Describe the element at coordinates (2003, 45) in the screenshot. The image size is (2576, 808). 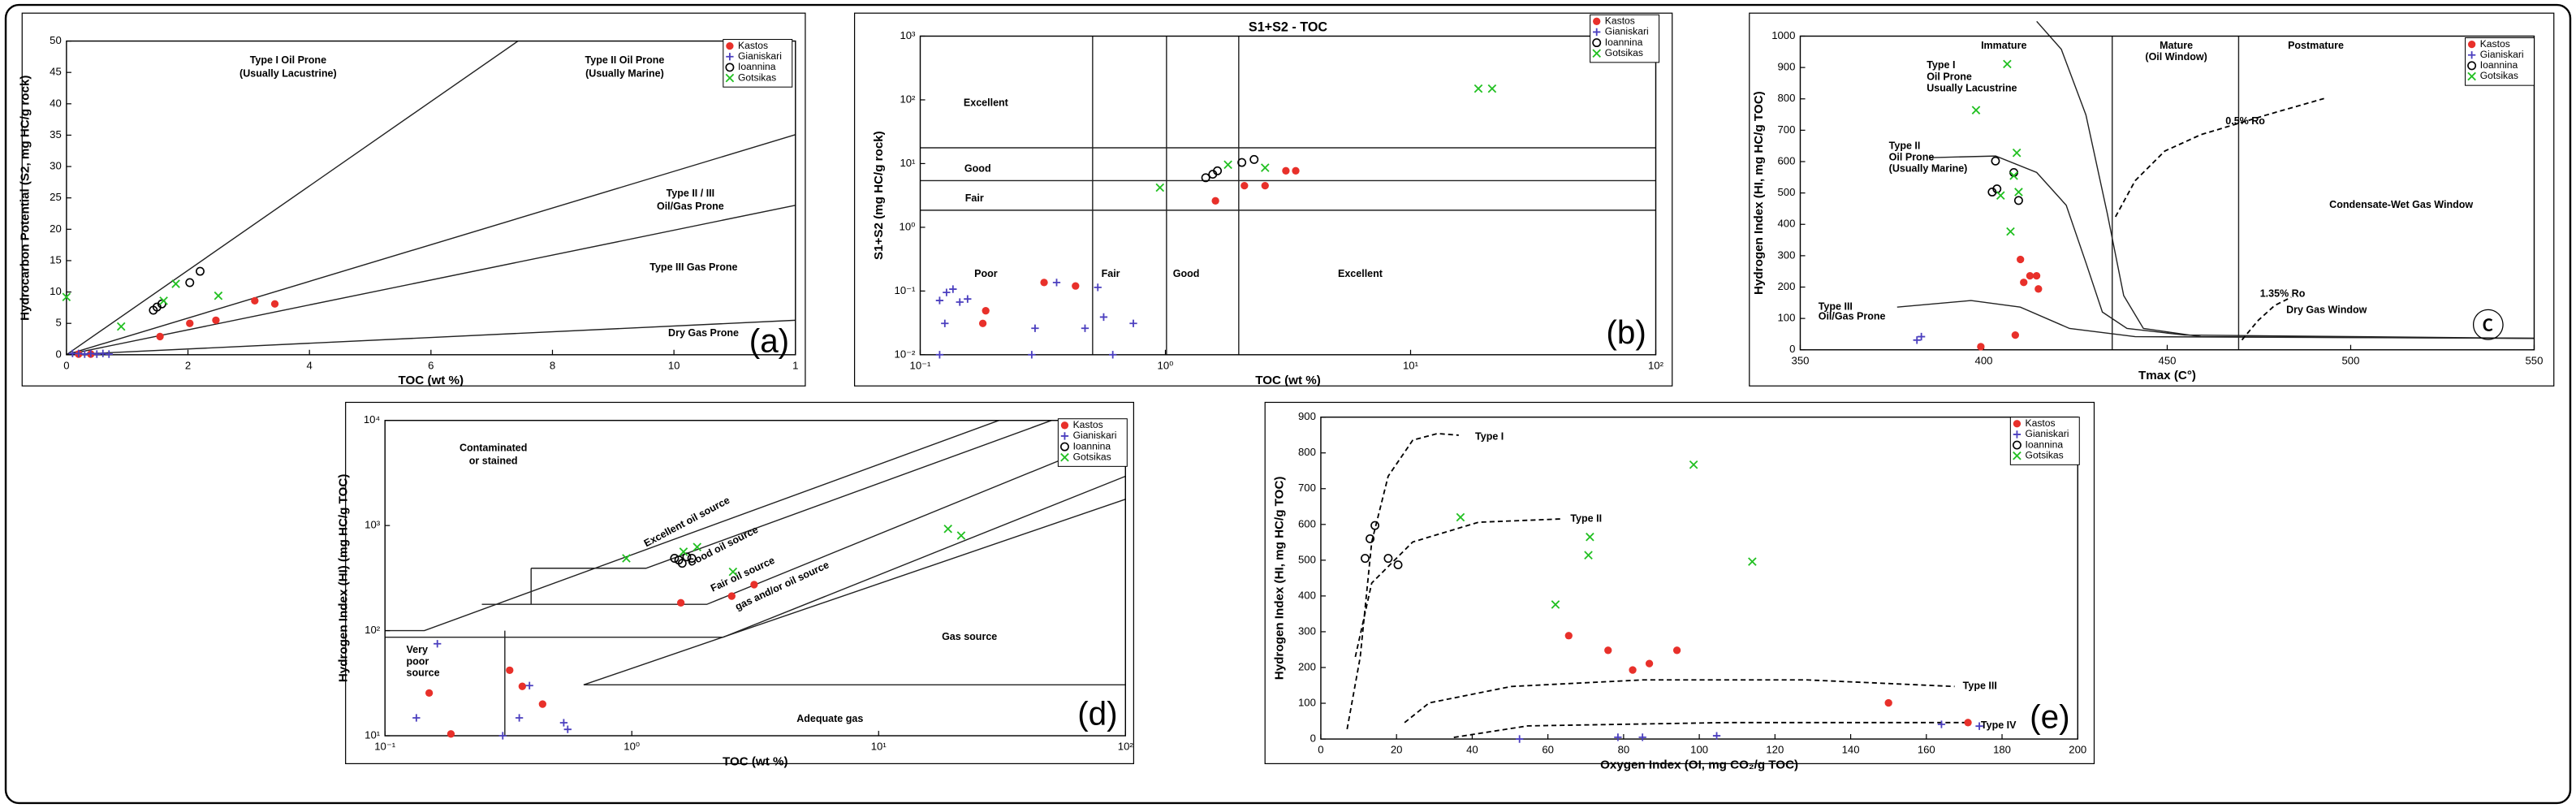
I see `annotation: Immature` at that location.